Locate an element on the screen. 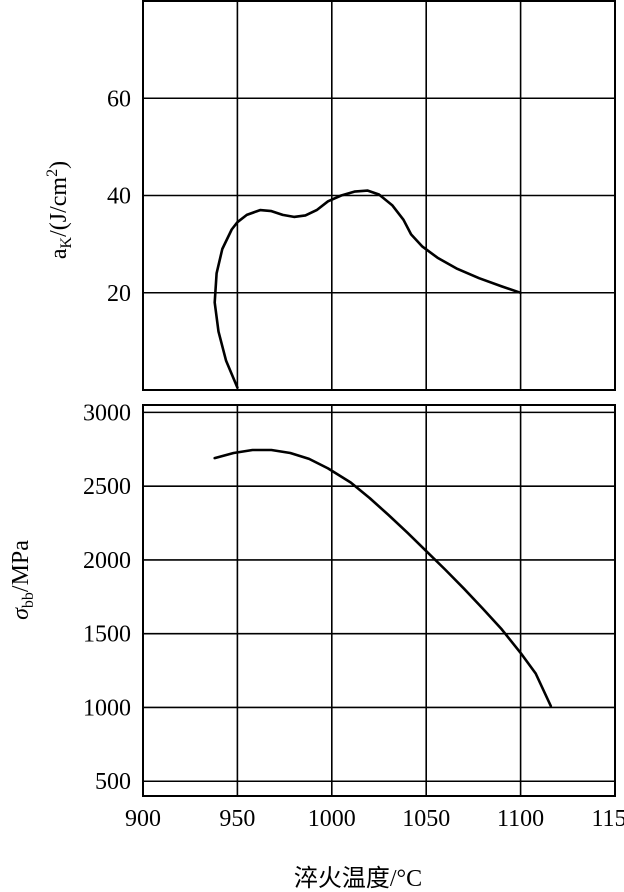  x-axis-label: 淬火温度/°C is located at coordinates (358, 878).